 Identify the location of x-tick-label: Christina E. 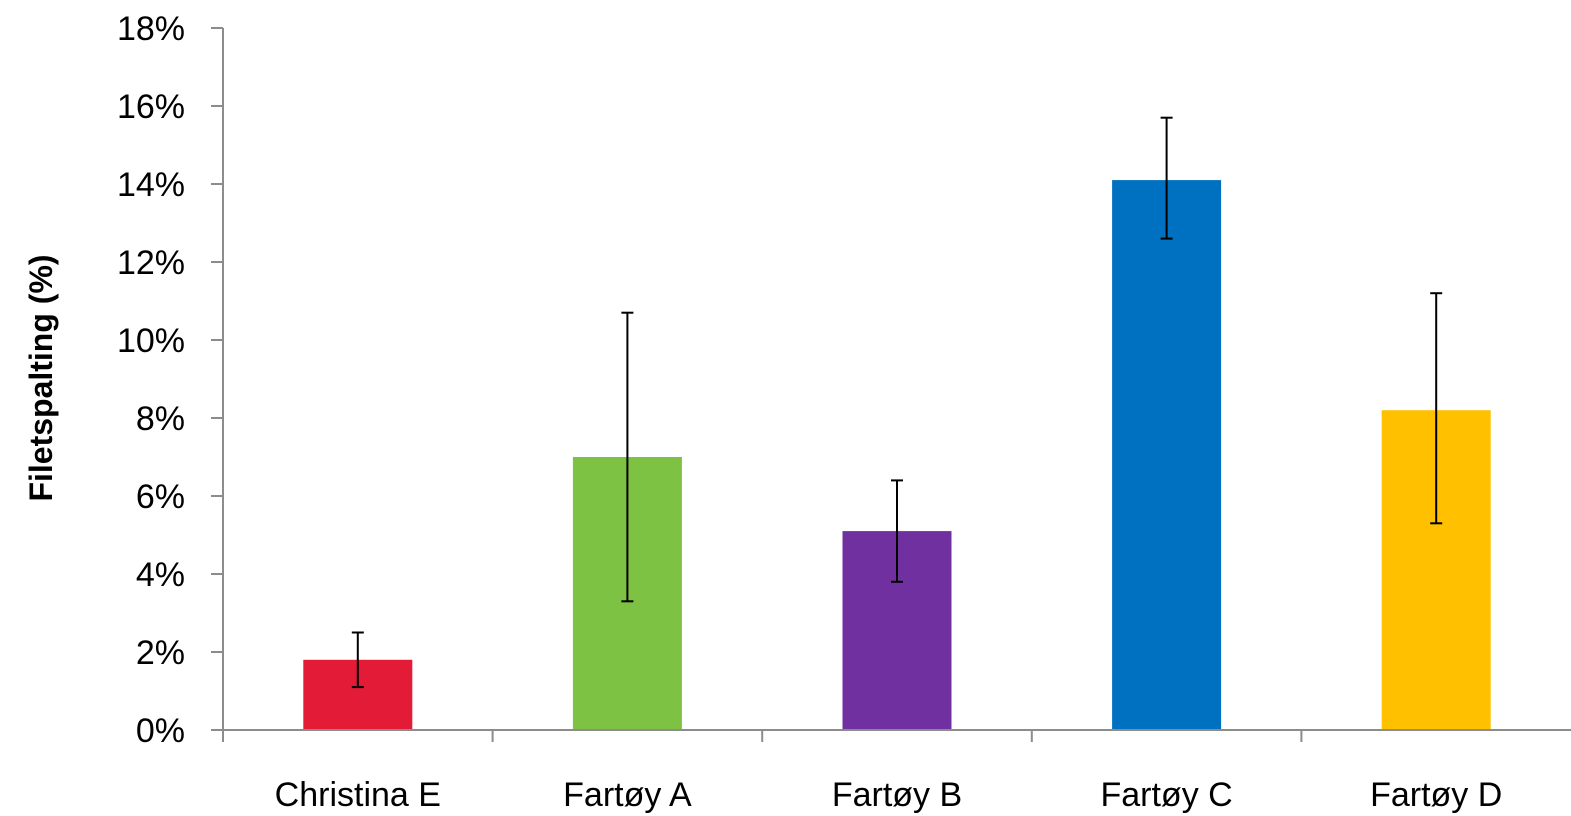
(358, 795).